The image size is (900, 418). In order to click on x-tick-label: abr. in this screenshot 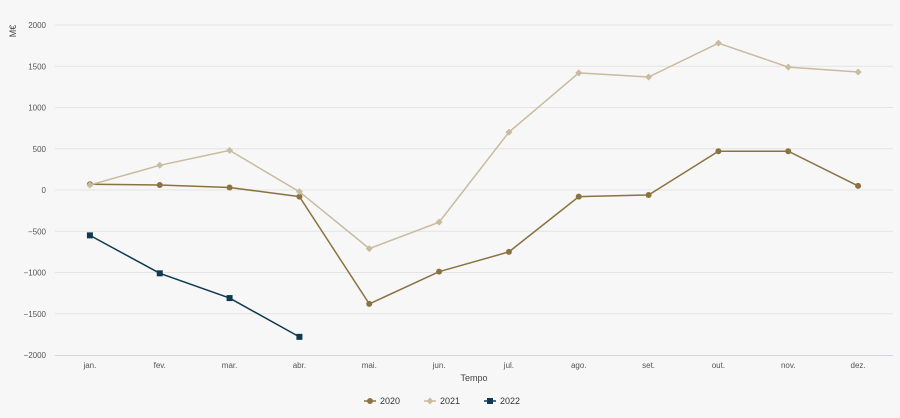, I will do `click(299, 365)`.